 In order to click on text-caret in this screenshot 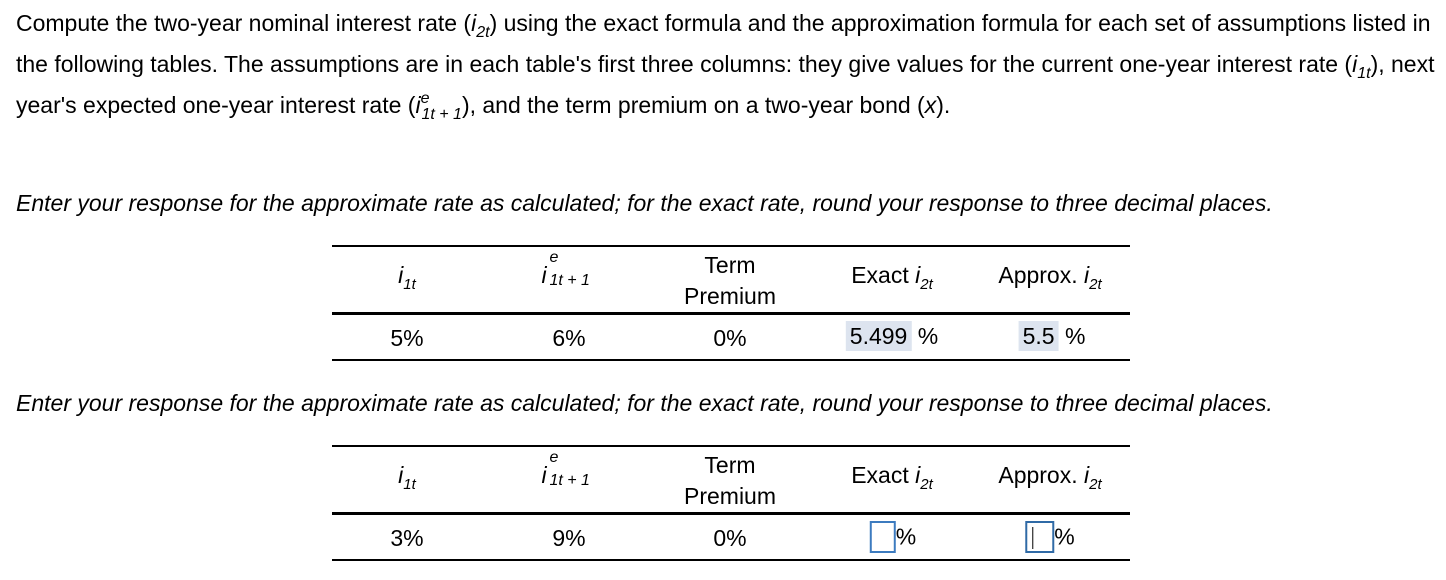, I will do `click(1033, 538)`.